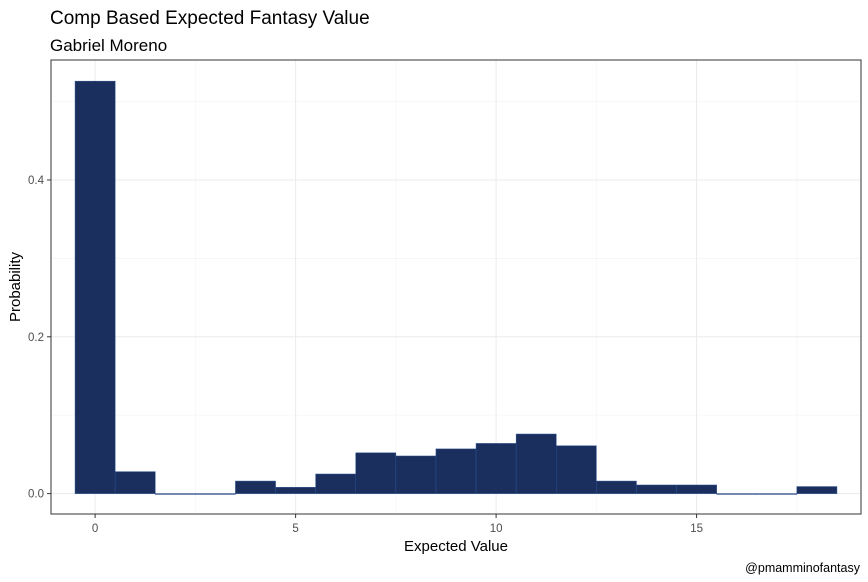 The width and height of the screenshot is (868, 582). Describe the element at coordinates (456, 546) in the screenshot. I see `x-axis-title: Expected Value` at that location.